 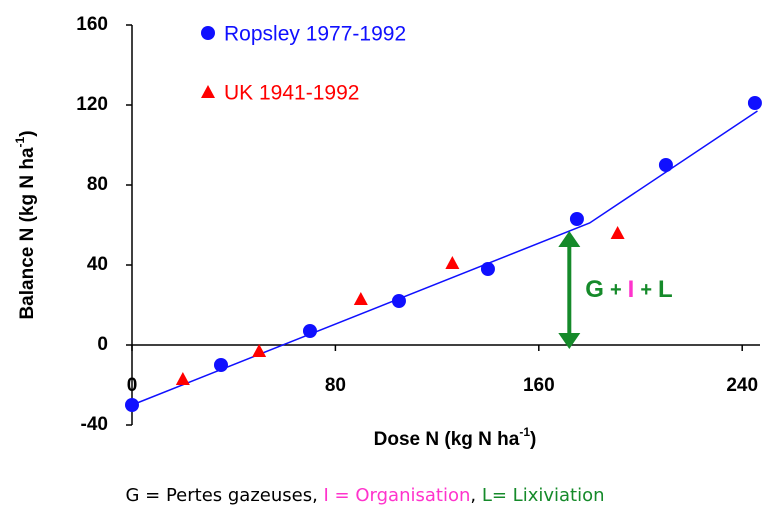 What do you see at coordinates (397, 495) in the screenshot?
I see `footnote-part: I = Organisation` at bounding box center [397, 495].